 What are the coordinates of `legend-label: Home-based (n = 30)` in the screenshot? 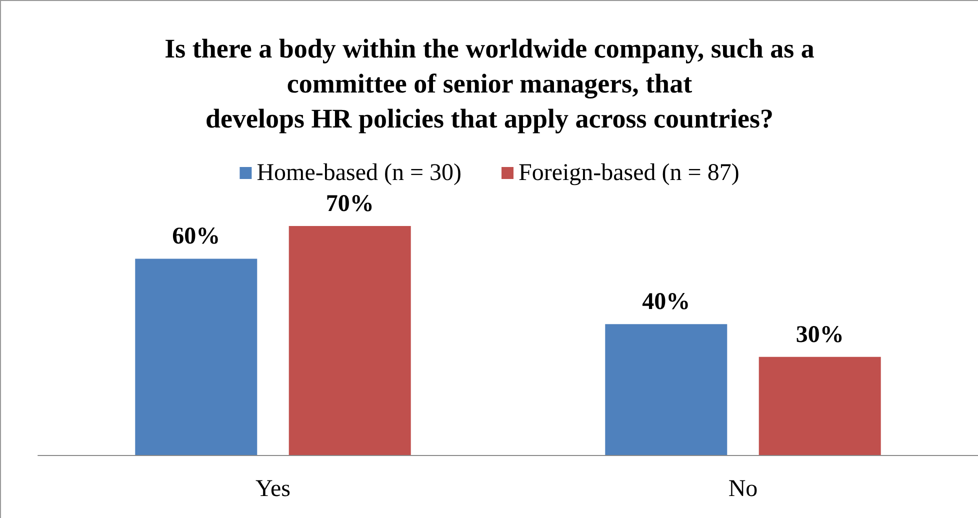 It's located at (359, 173).